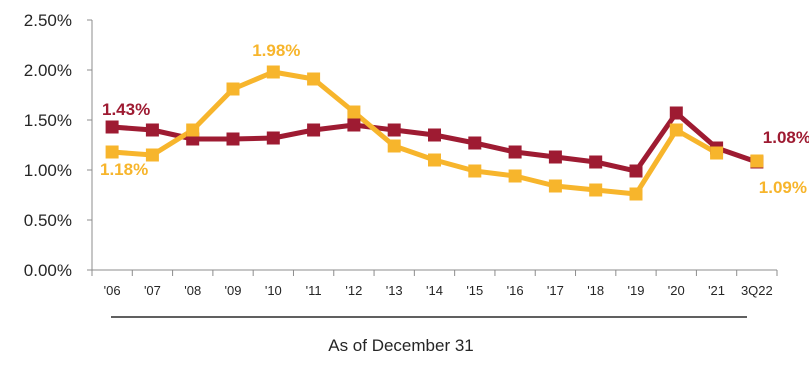 The width and height of the screenshot is (809, 367). What do you see at coordinates (124, 169) in the screenshot?
I see `data-label: 1.18%` at bounding box center [124, 169].